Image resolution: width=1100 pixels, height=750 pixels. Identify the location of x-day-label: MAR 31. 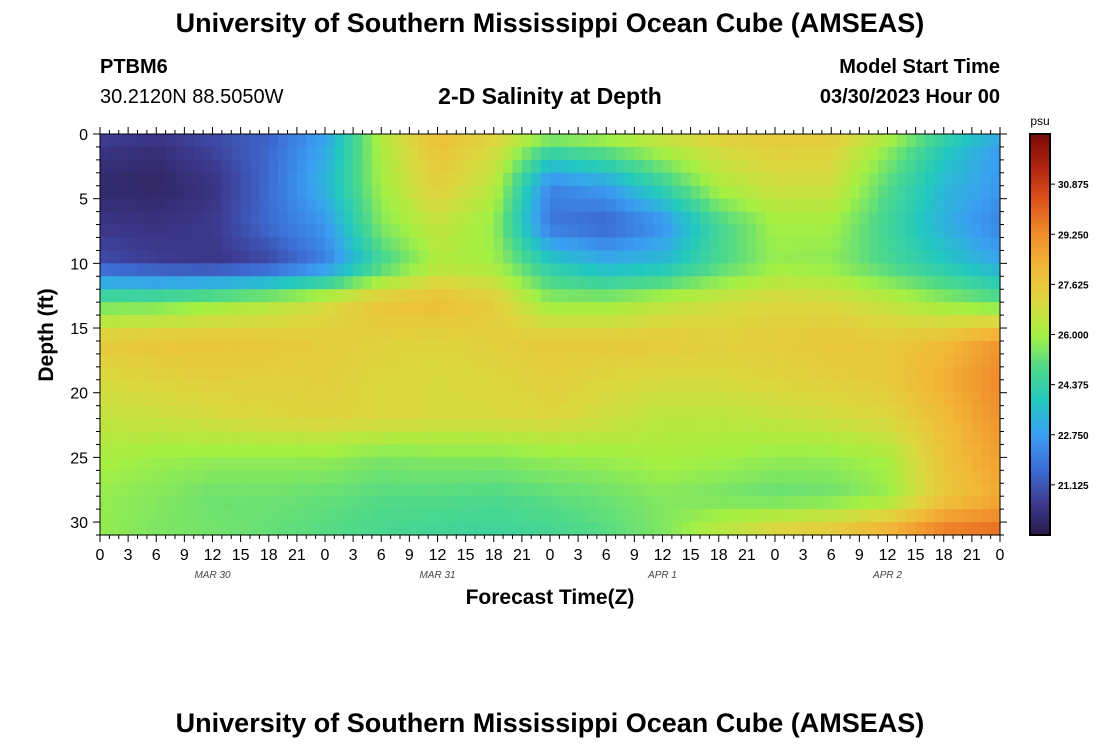
(437, 575).